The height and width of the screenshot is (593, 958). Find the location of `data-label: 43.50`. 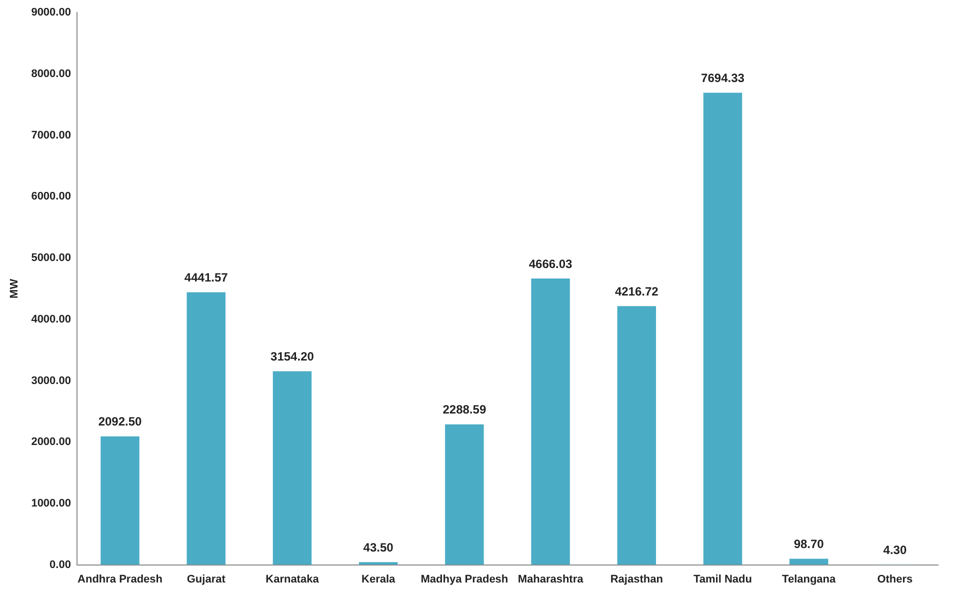

data-label: 43.50 is located at coordinates (378, 547).